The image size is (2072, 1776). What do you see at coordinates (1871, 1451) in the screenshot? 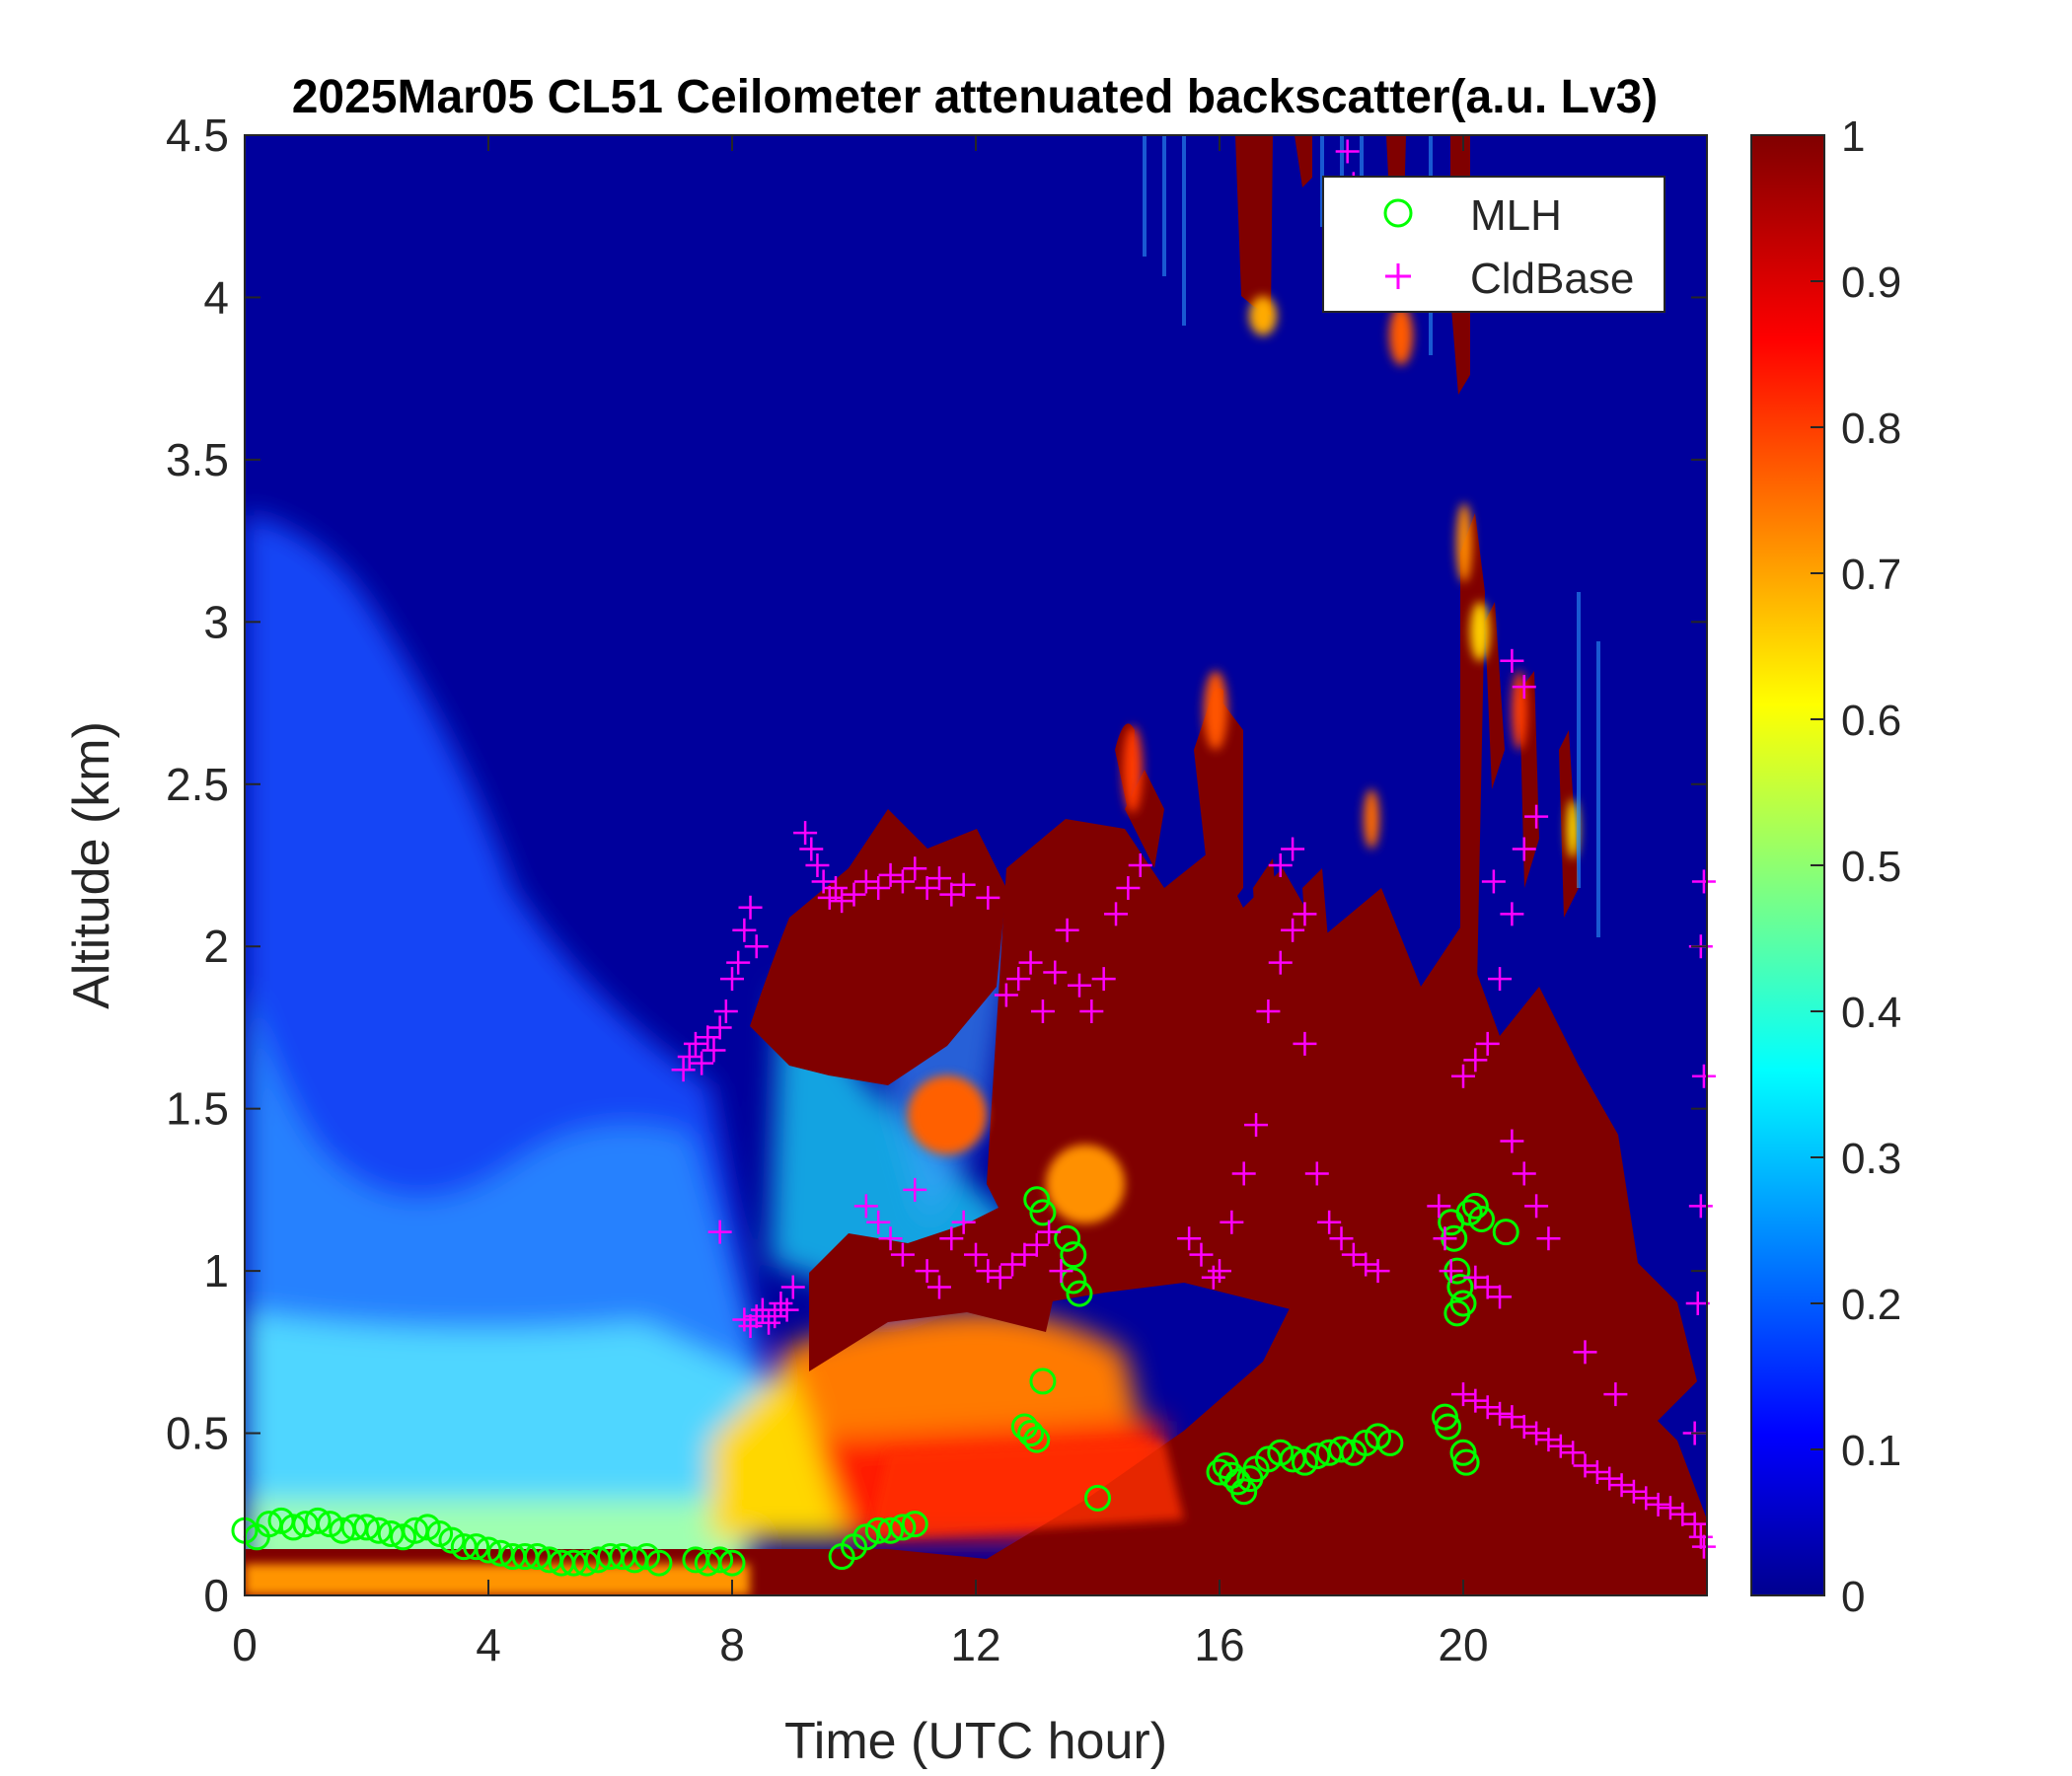
I see `colorbar-tick-label: 0.1` at bounding box center [1871, 1451].